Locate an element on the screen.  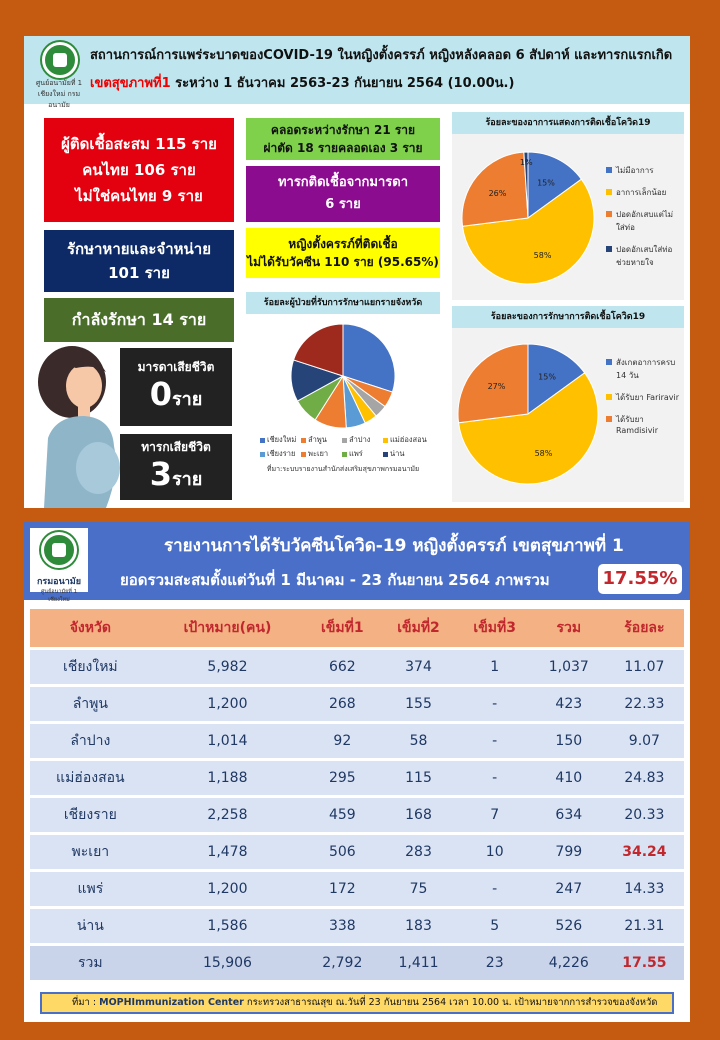
infant-death-unit: ราย is located at coordinates (187, 479).